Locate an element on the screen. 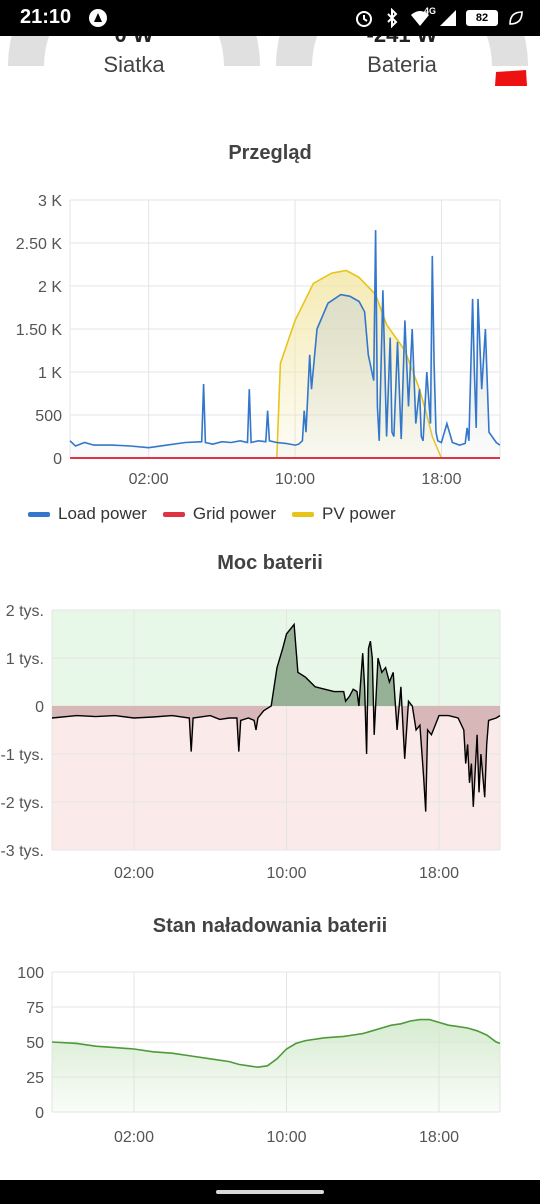  legend-label-grid: Grid power is located at coordinates (234, 513).